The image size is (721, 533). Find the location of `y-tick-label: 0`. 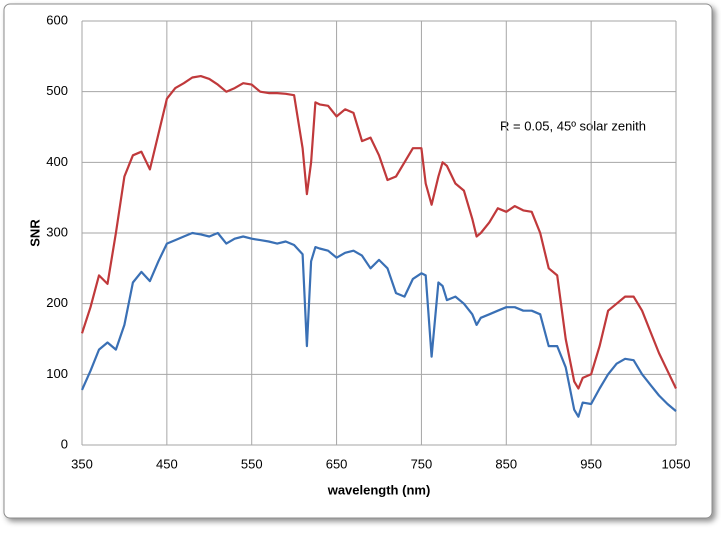

y-tick-label: 0 is located at coordinates (64, 443).